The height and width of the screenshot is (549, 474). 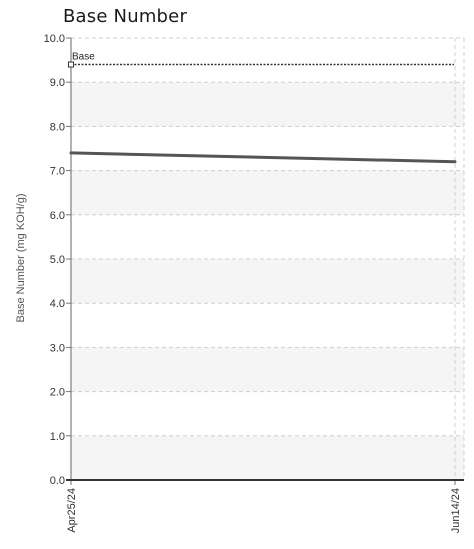 What do you see at coordinates (54, 39) in the screenshot?
I see `y-tick-label: 10.0` at bounding box center [54, 39].